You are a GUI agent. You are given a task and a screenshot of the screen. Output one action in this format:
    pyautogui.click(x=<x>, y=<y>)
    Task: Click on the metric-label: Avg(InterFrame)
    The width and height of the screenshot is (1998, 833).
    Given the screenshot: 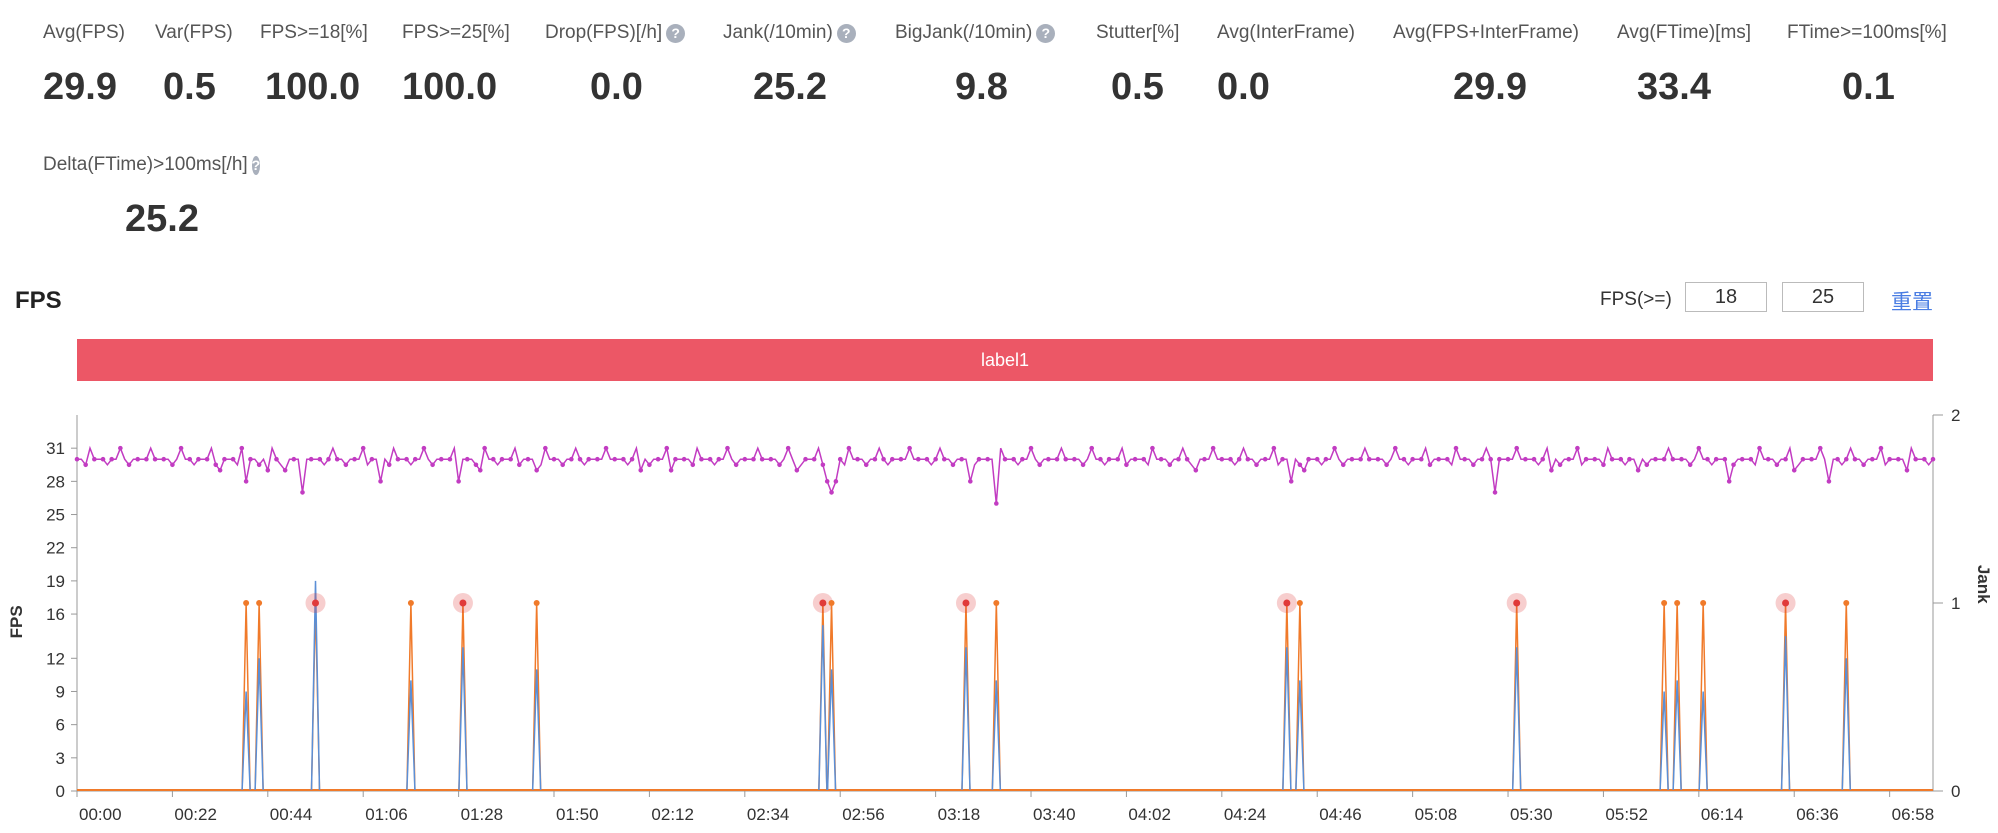 What is the action you would take?
    pyautogui.click(x=1307, y=33)
    